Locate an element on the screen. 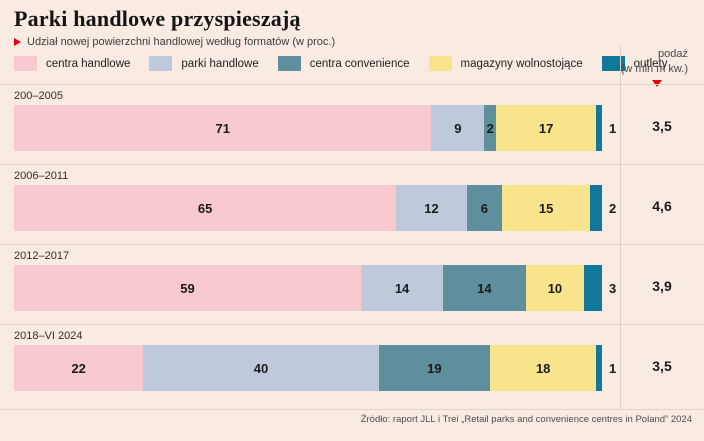 This screenshot has width=704, height=441. segment-value: 19 is located at coordinates (434, 368).